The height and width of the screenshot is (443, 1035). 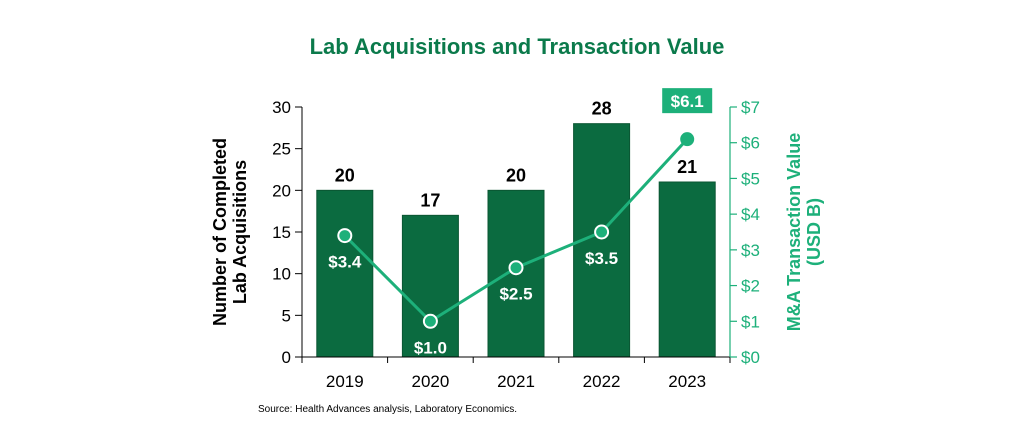 I want to click on bar-value-label-2022: 28, so click(x=602, y=109).